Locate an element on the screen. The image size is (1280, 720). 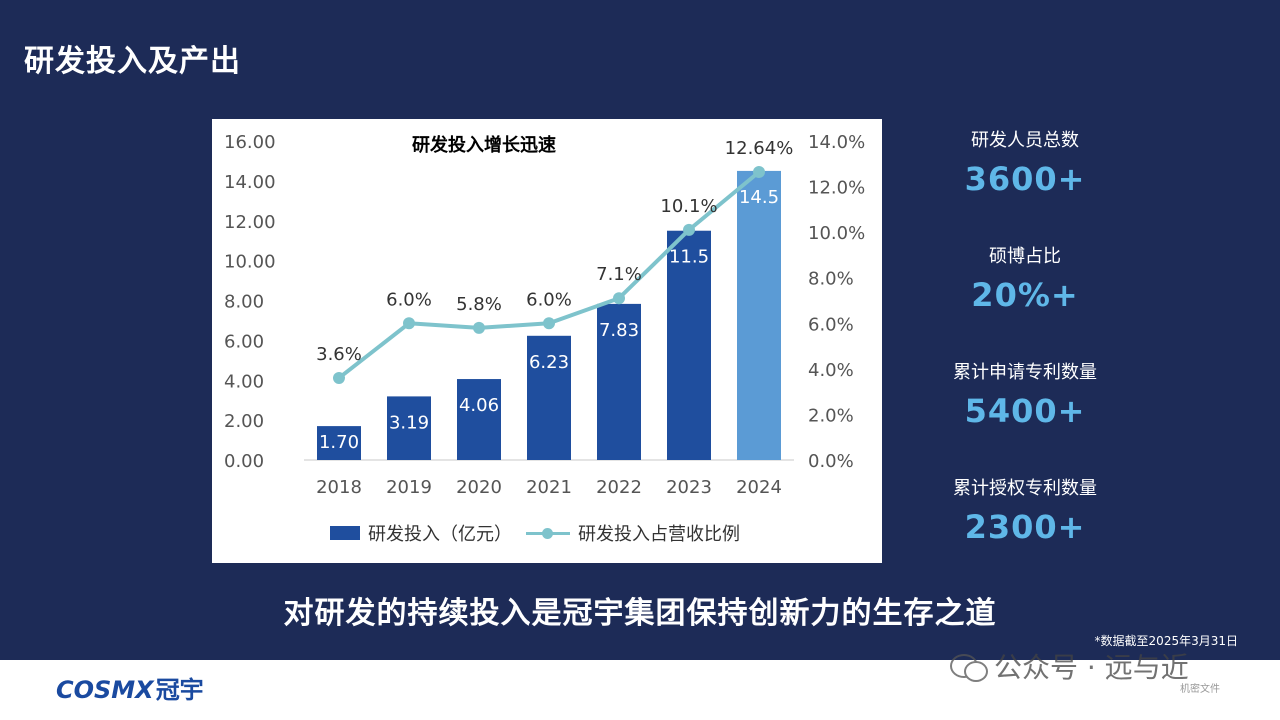
line-value-label: 7.1% is located at coordinates (619, 274).